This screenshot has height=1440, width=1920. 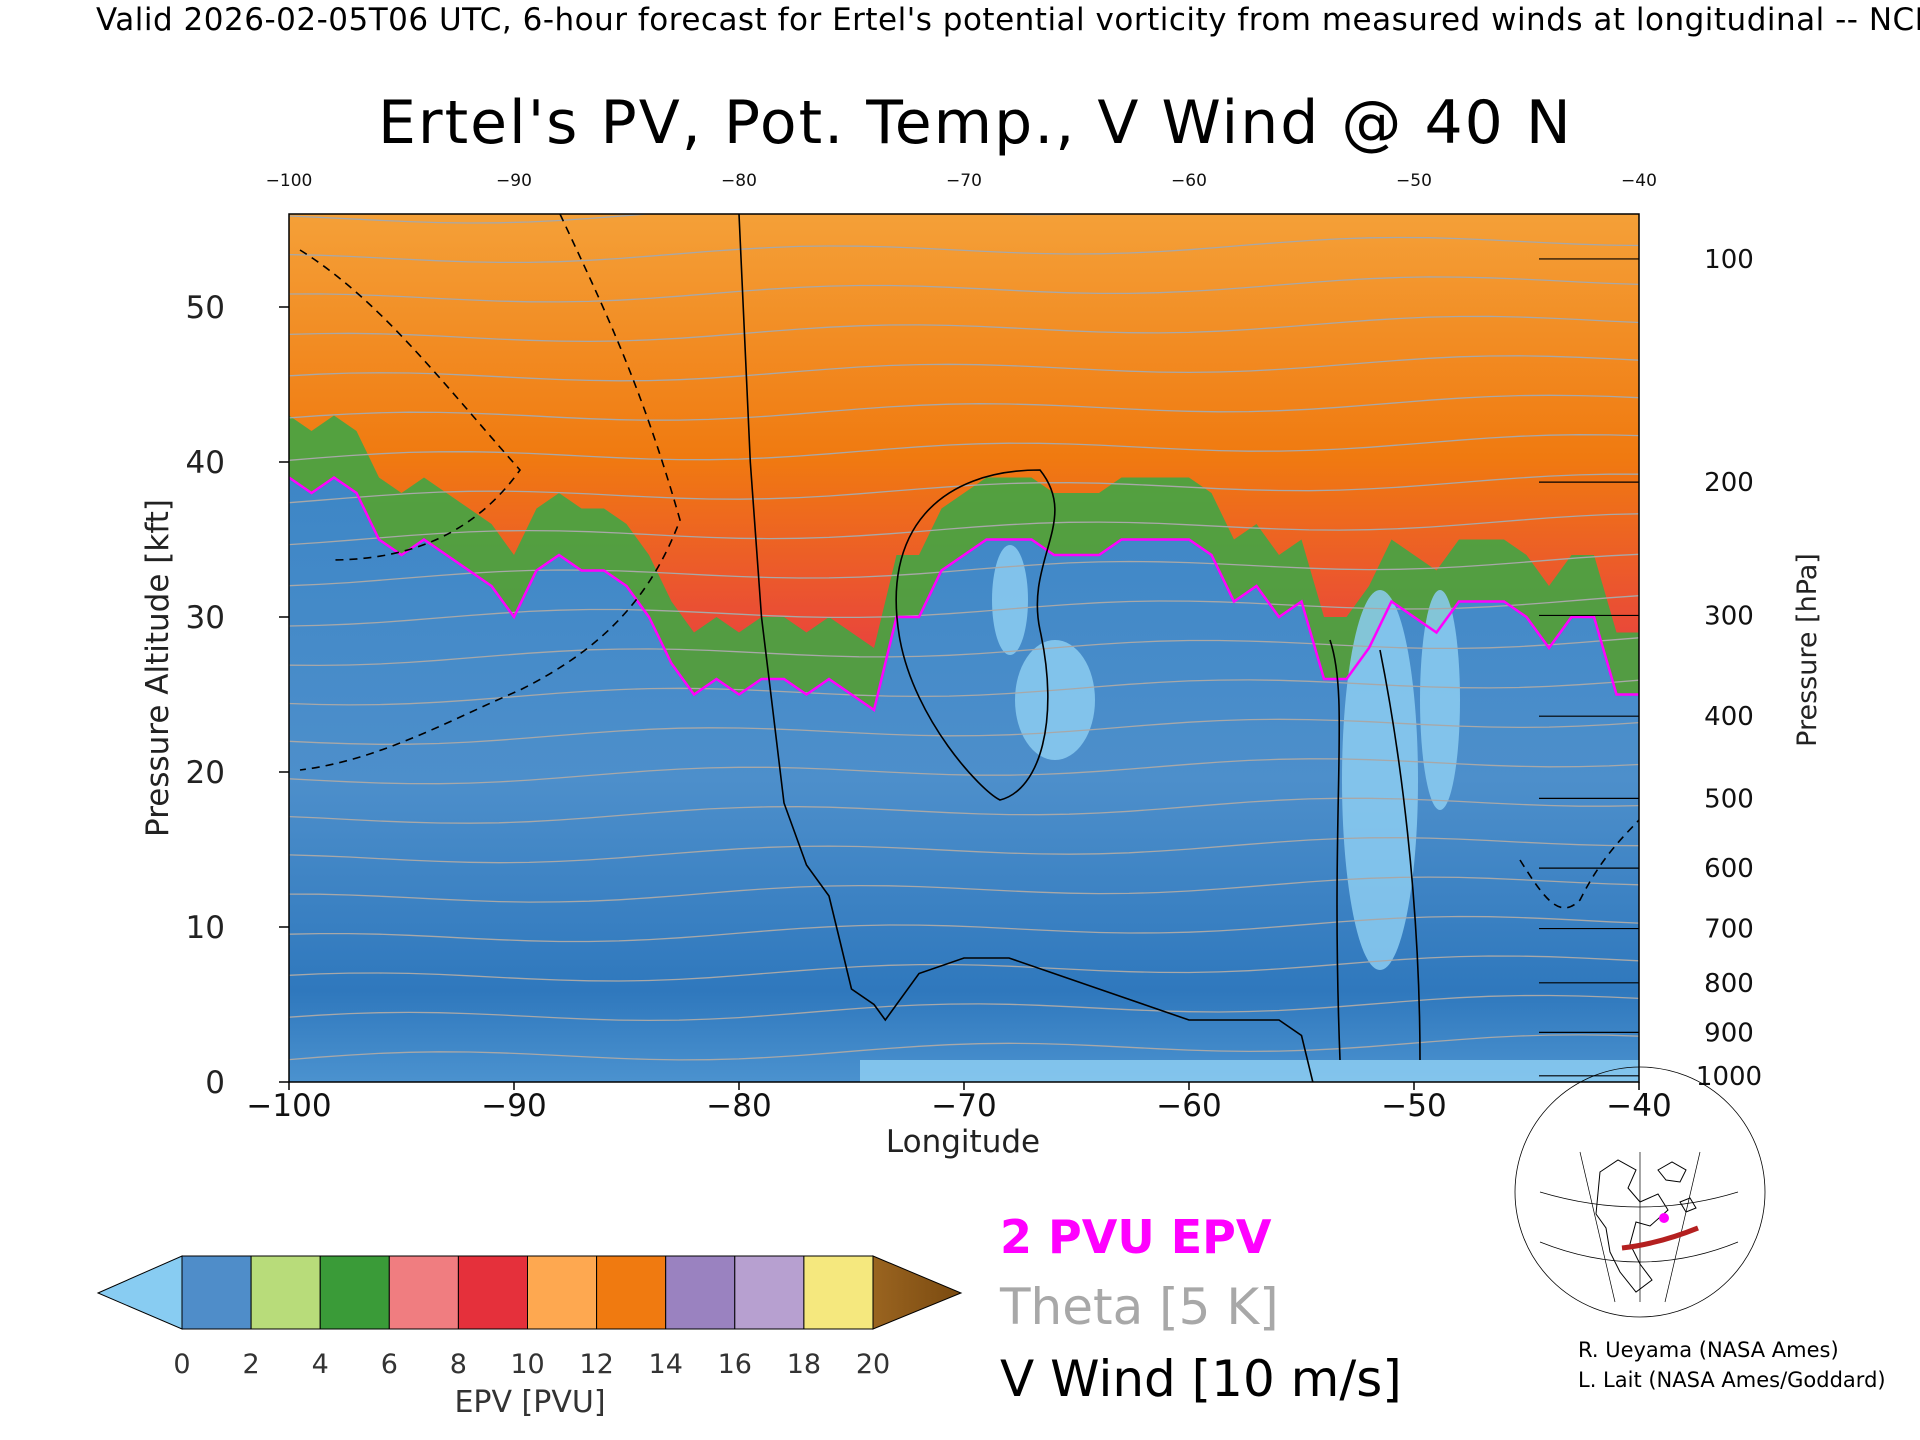 What do you see at coordinates (1807, 650) in the screenshot?
I see `y-axis-label-right: Pressure [hPa]` at bounding box center [1807, 650].